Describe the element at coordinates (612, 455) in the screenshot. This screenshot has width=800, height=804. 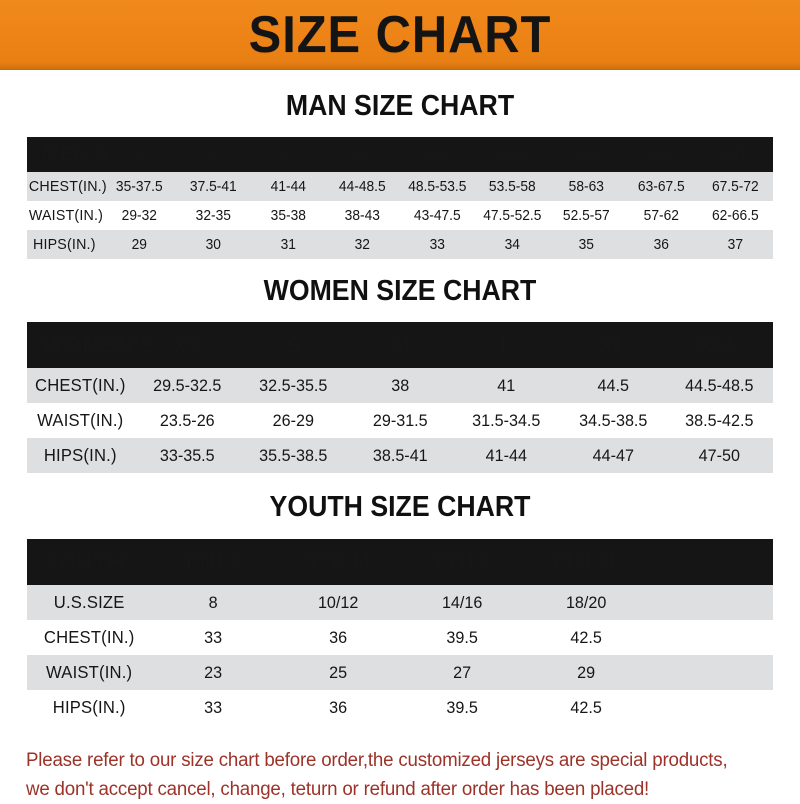
I see `women-cell: 44-47` at that location.